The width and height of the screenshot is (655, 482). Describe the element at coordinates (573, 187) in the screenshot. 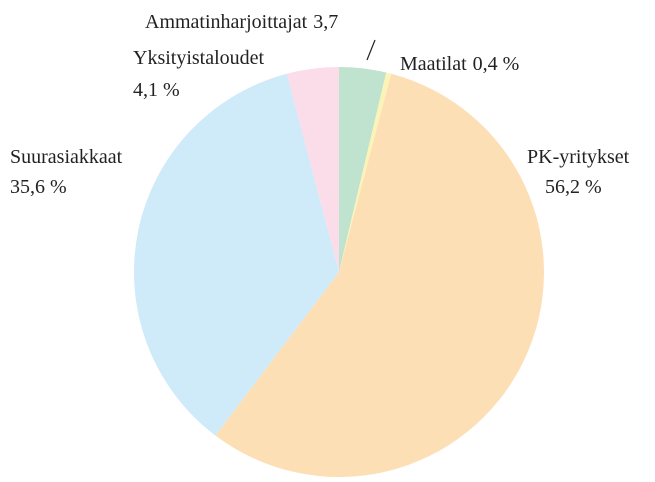

I see `value-label: 56,2 %` at that location.